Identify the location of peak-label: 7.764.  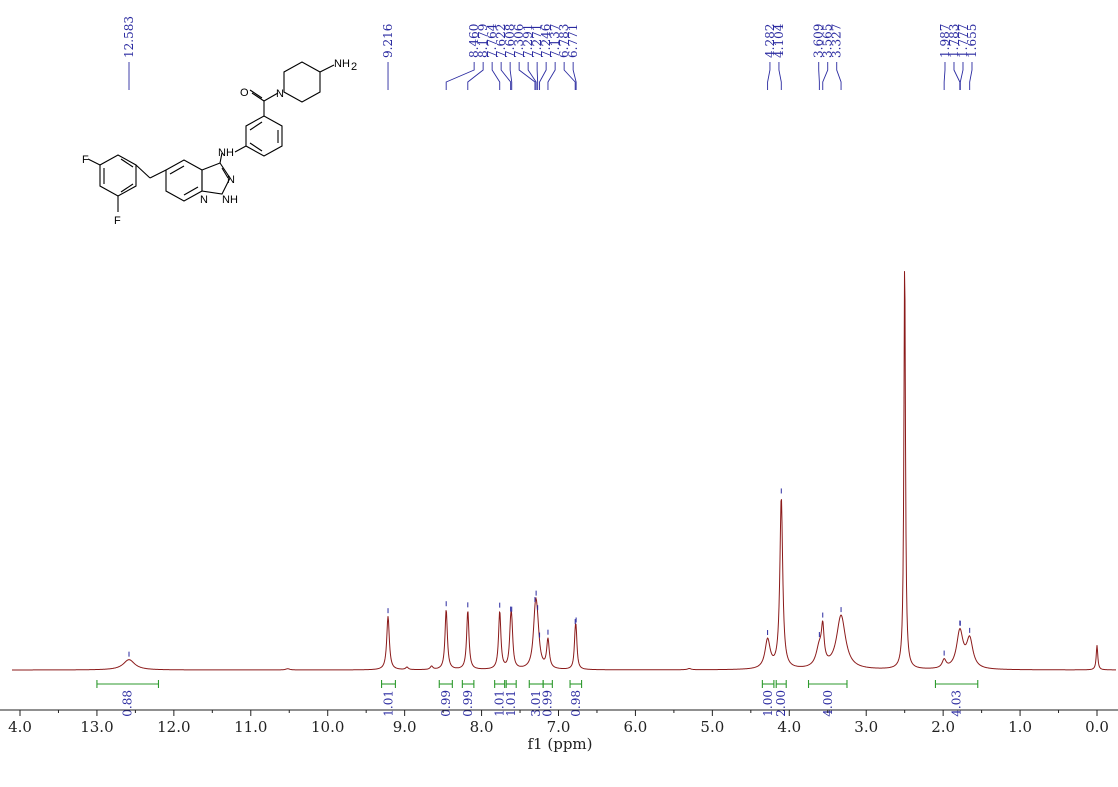
(493, 56).